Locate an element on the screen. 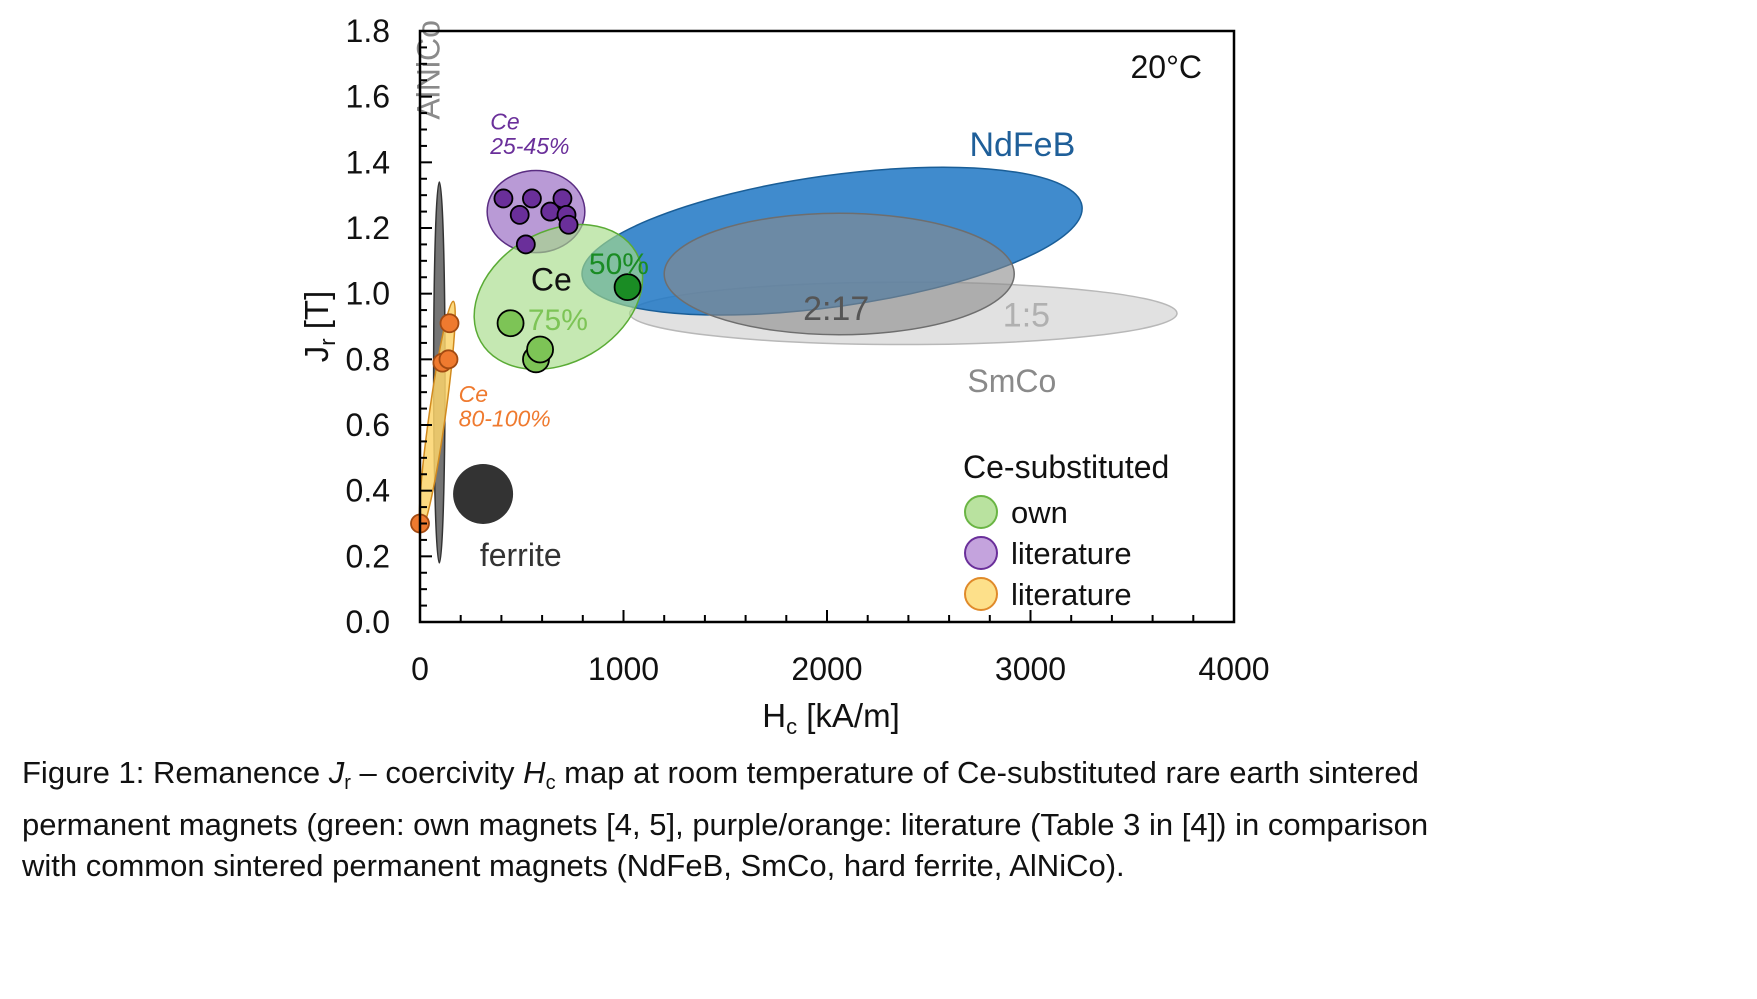 The height and width of the screenshot is (999, 1757). y-tick-label-9: 1.8 is located at coordinates (368, 31).